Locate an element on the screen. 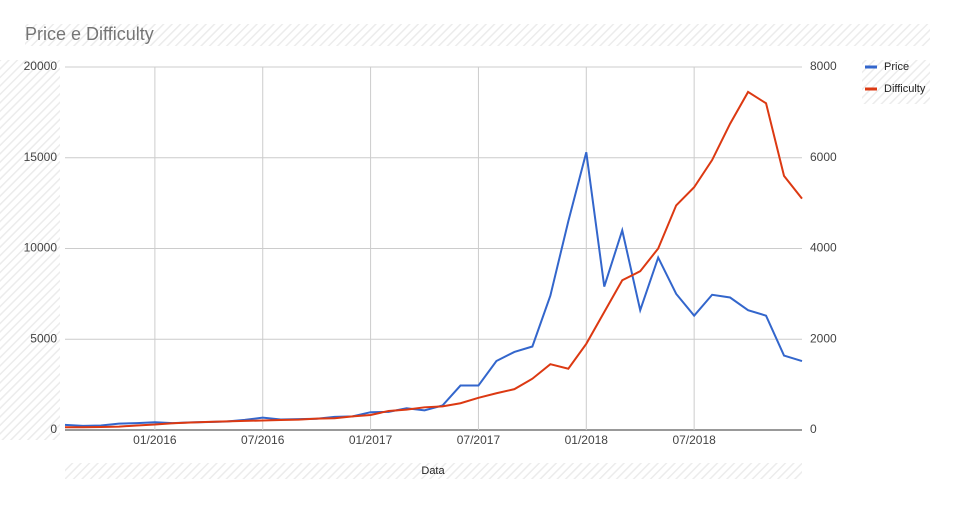  y-tick-label: 0 is located at coordinates (53, 429).